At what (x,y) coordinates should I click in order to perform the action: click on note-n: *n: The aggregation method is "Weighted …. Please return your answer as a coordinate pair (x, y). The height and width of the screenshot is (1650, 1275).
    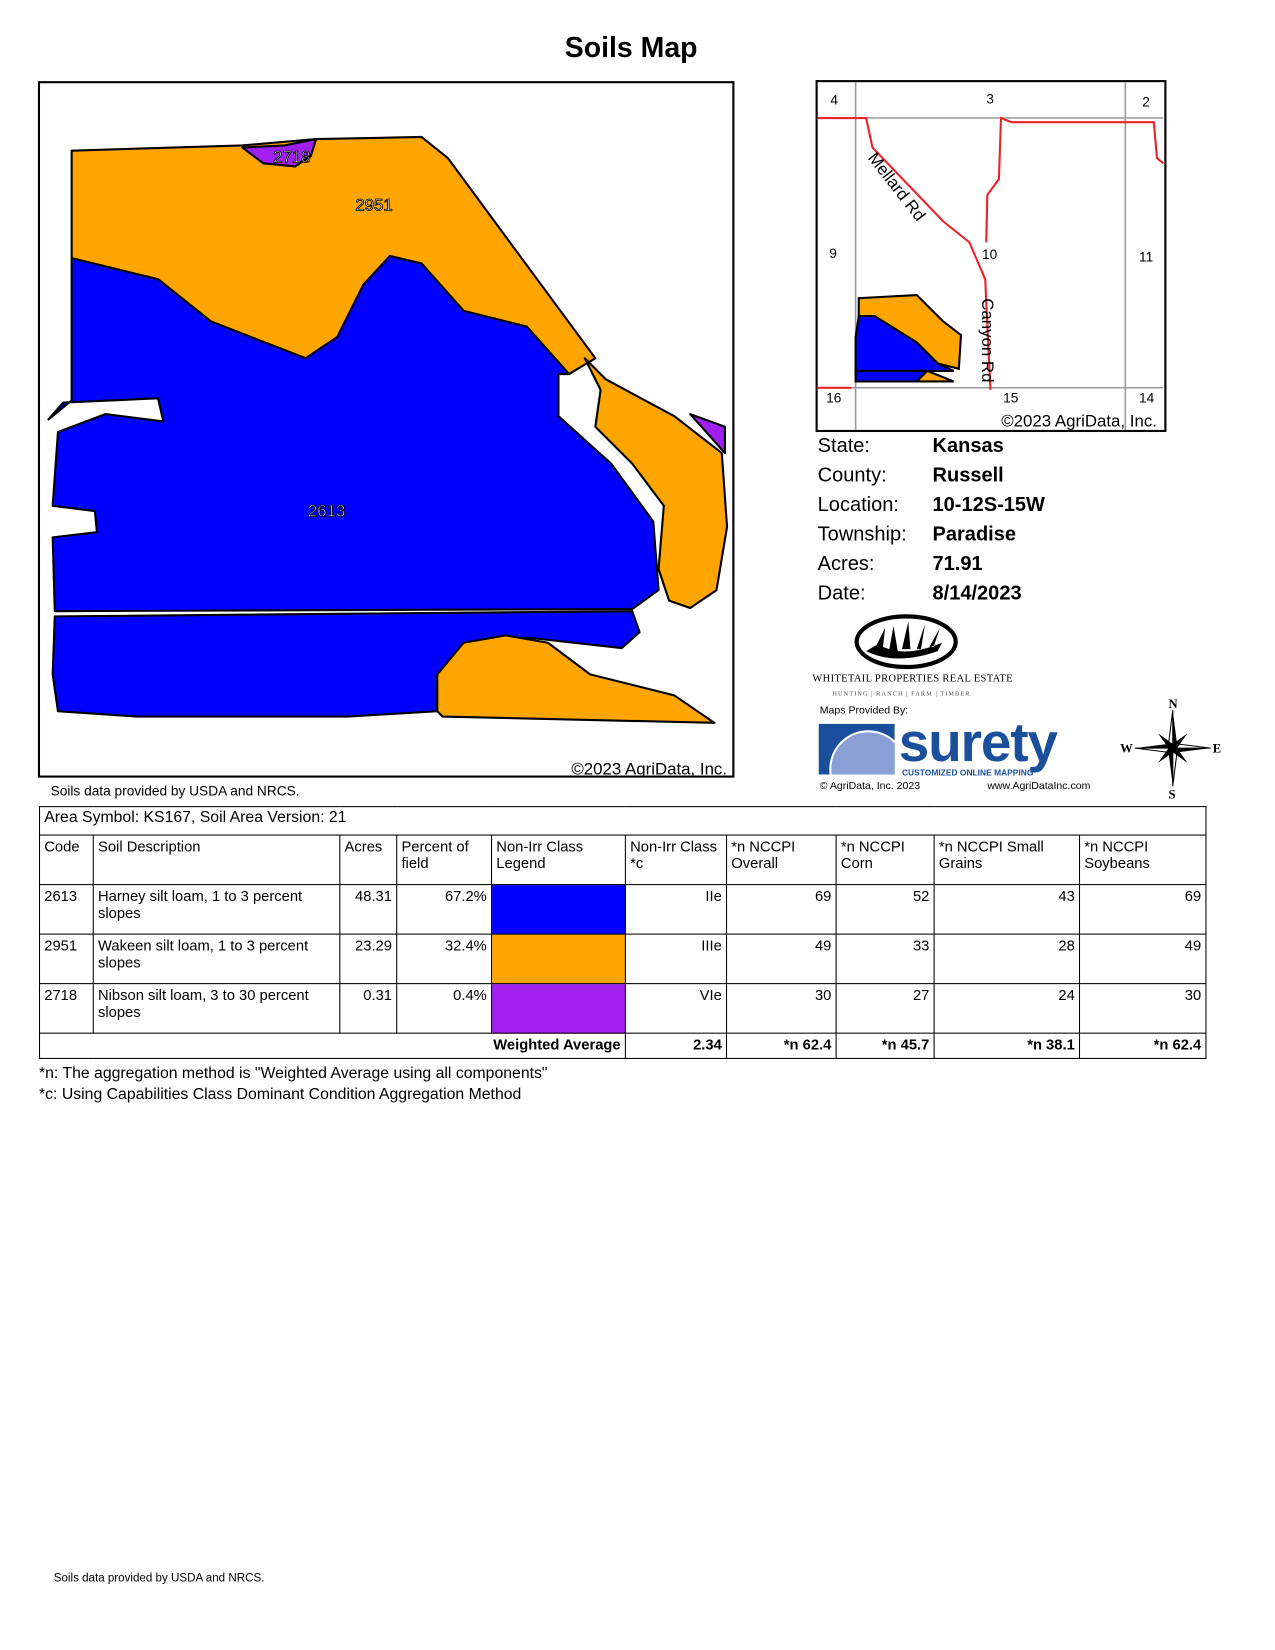
    Looking at the image, I should click on (293, 1073).